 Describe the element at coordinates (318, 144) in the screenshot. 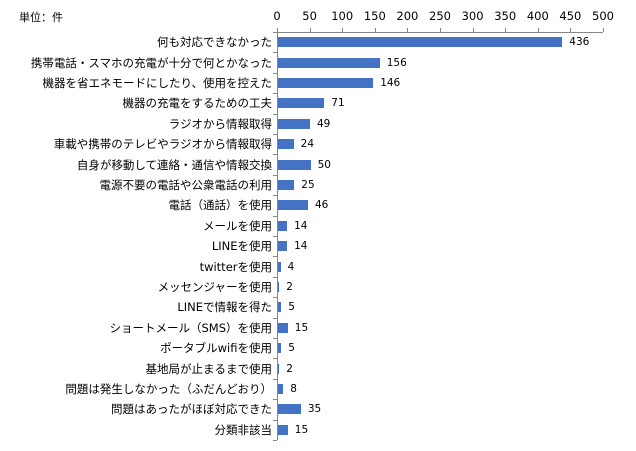

I see `bar-row: 車載や携帯のテレビやラジオから情報取得 24` at that location.